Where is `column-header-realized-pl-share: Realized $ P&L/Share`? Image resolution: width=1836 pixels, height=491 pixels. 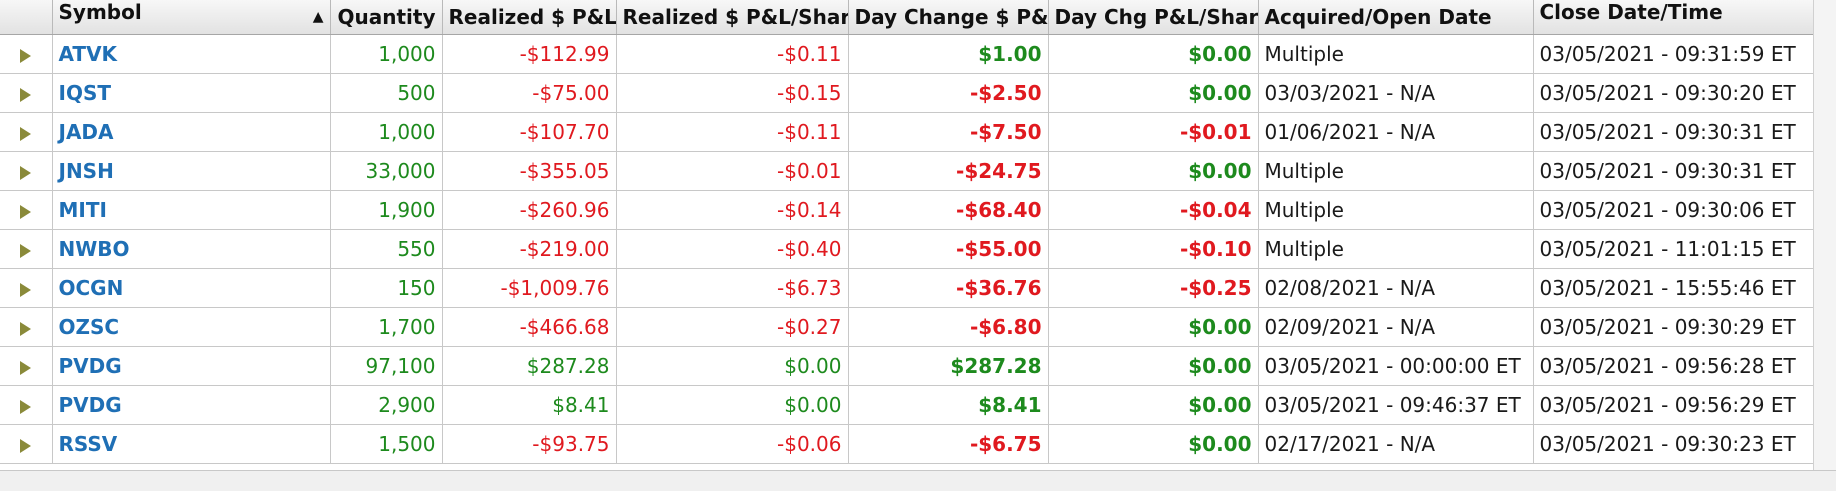
column-header-realized-pl-share: Realized $ P&L/Share is located at coordinates (732, 17).